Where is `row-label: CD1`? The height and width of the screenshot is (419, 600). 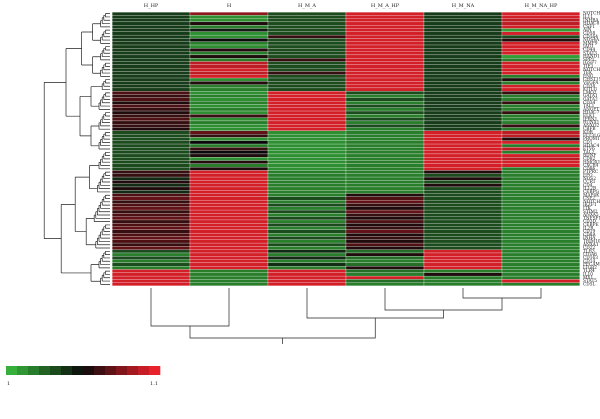 row-label: CD1 is located at coordinates (588, 142).